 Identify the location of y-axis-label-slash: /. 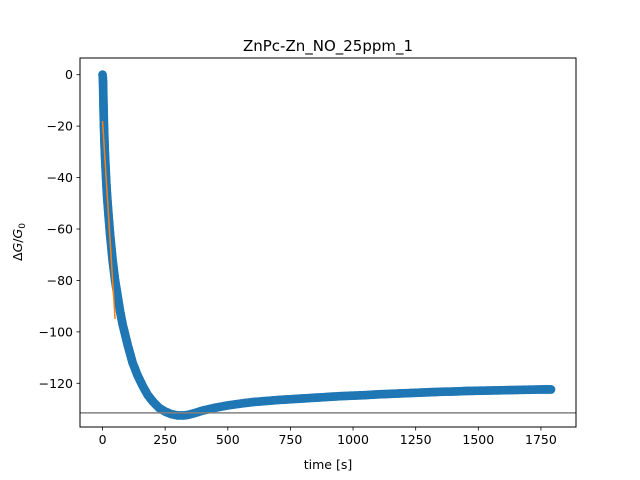
(17, 240).